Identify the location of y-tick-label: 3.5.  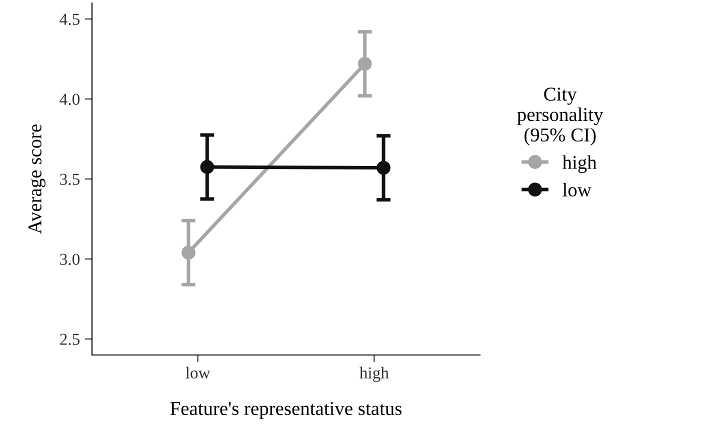
(70, 180).